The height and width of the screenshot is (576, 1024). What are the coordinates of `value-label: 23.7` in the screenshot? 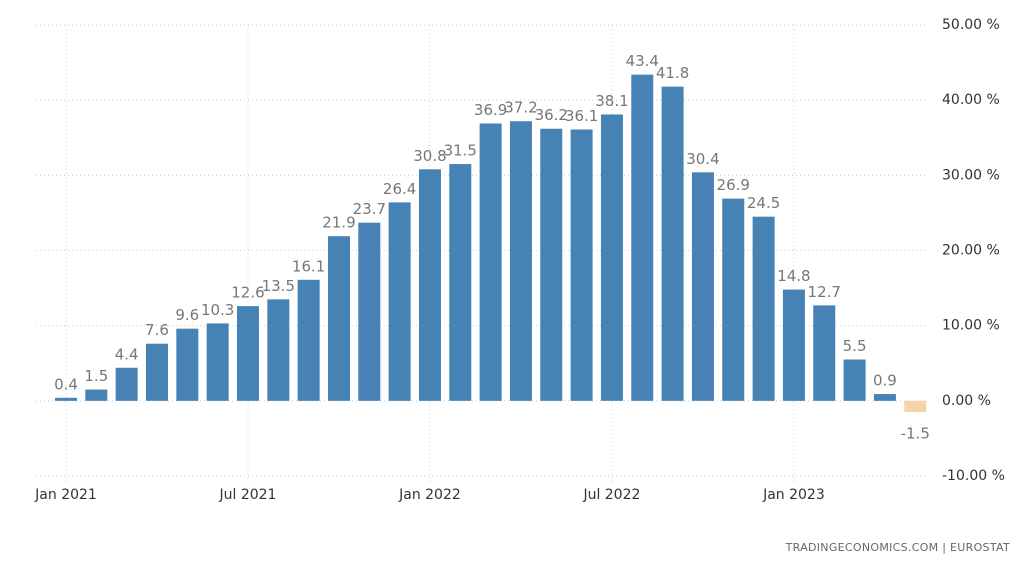 It's located at (369, 209).